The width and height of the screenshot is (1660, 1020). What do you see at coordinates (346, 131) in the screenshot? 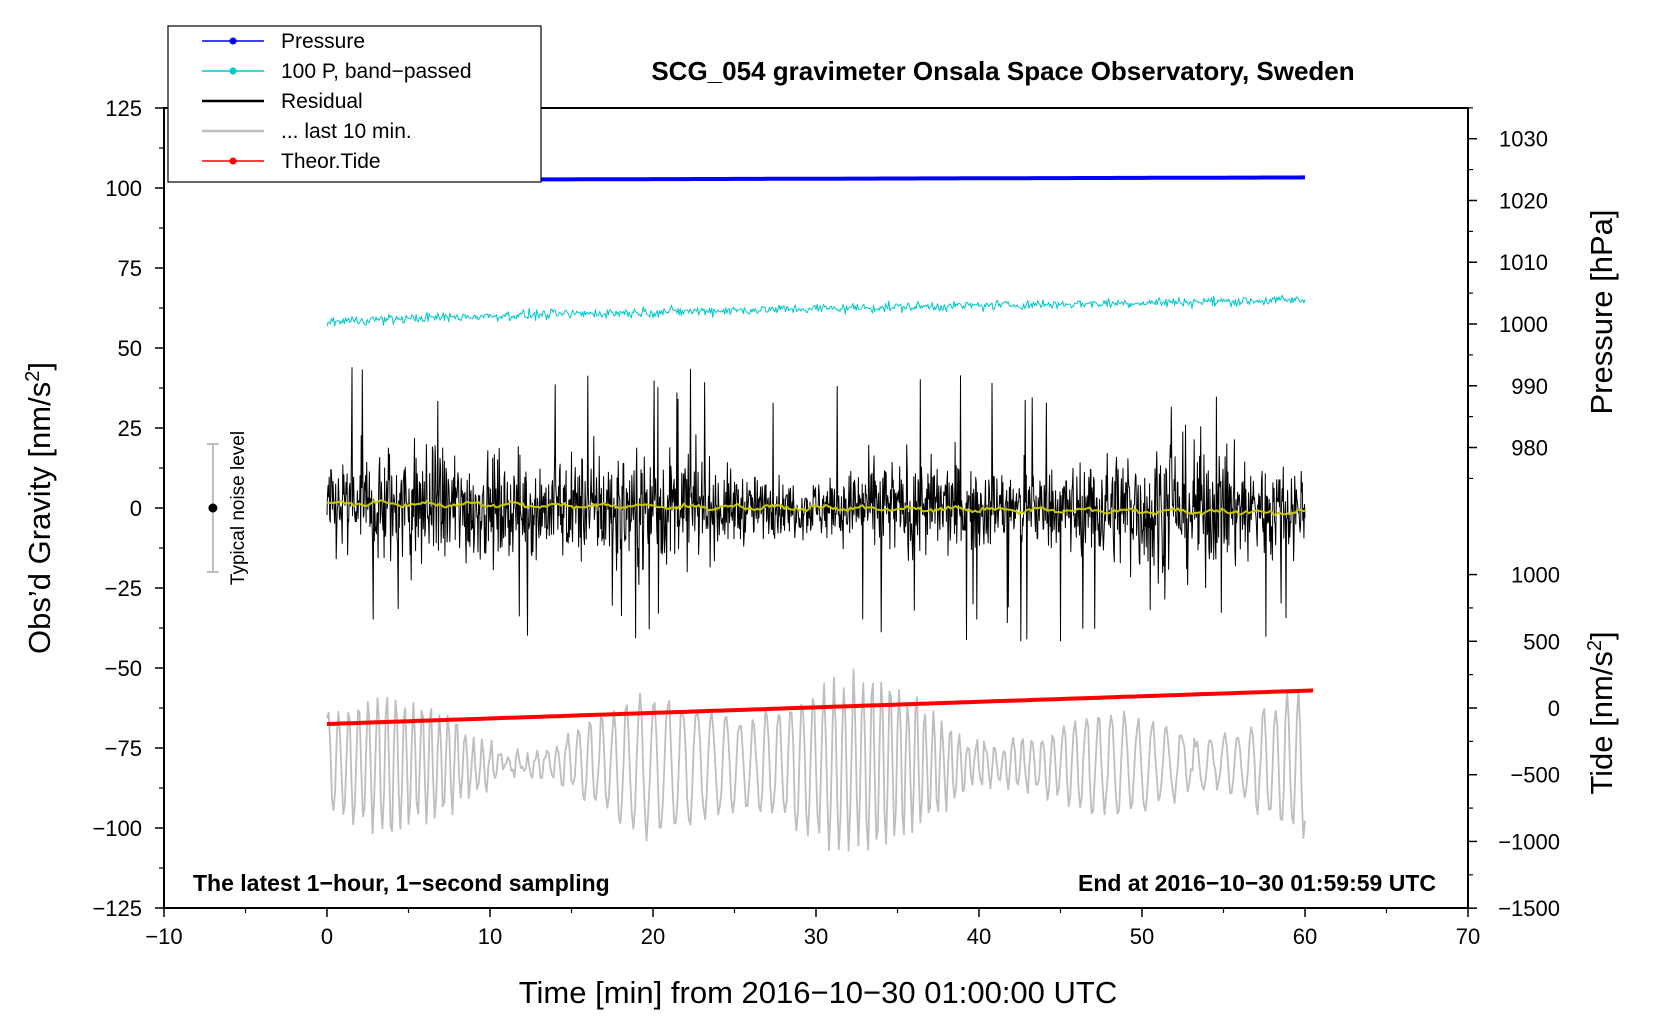
I see `legend-label: ... last 10 min.` at bounding box center [346, 131].